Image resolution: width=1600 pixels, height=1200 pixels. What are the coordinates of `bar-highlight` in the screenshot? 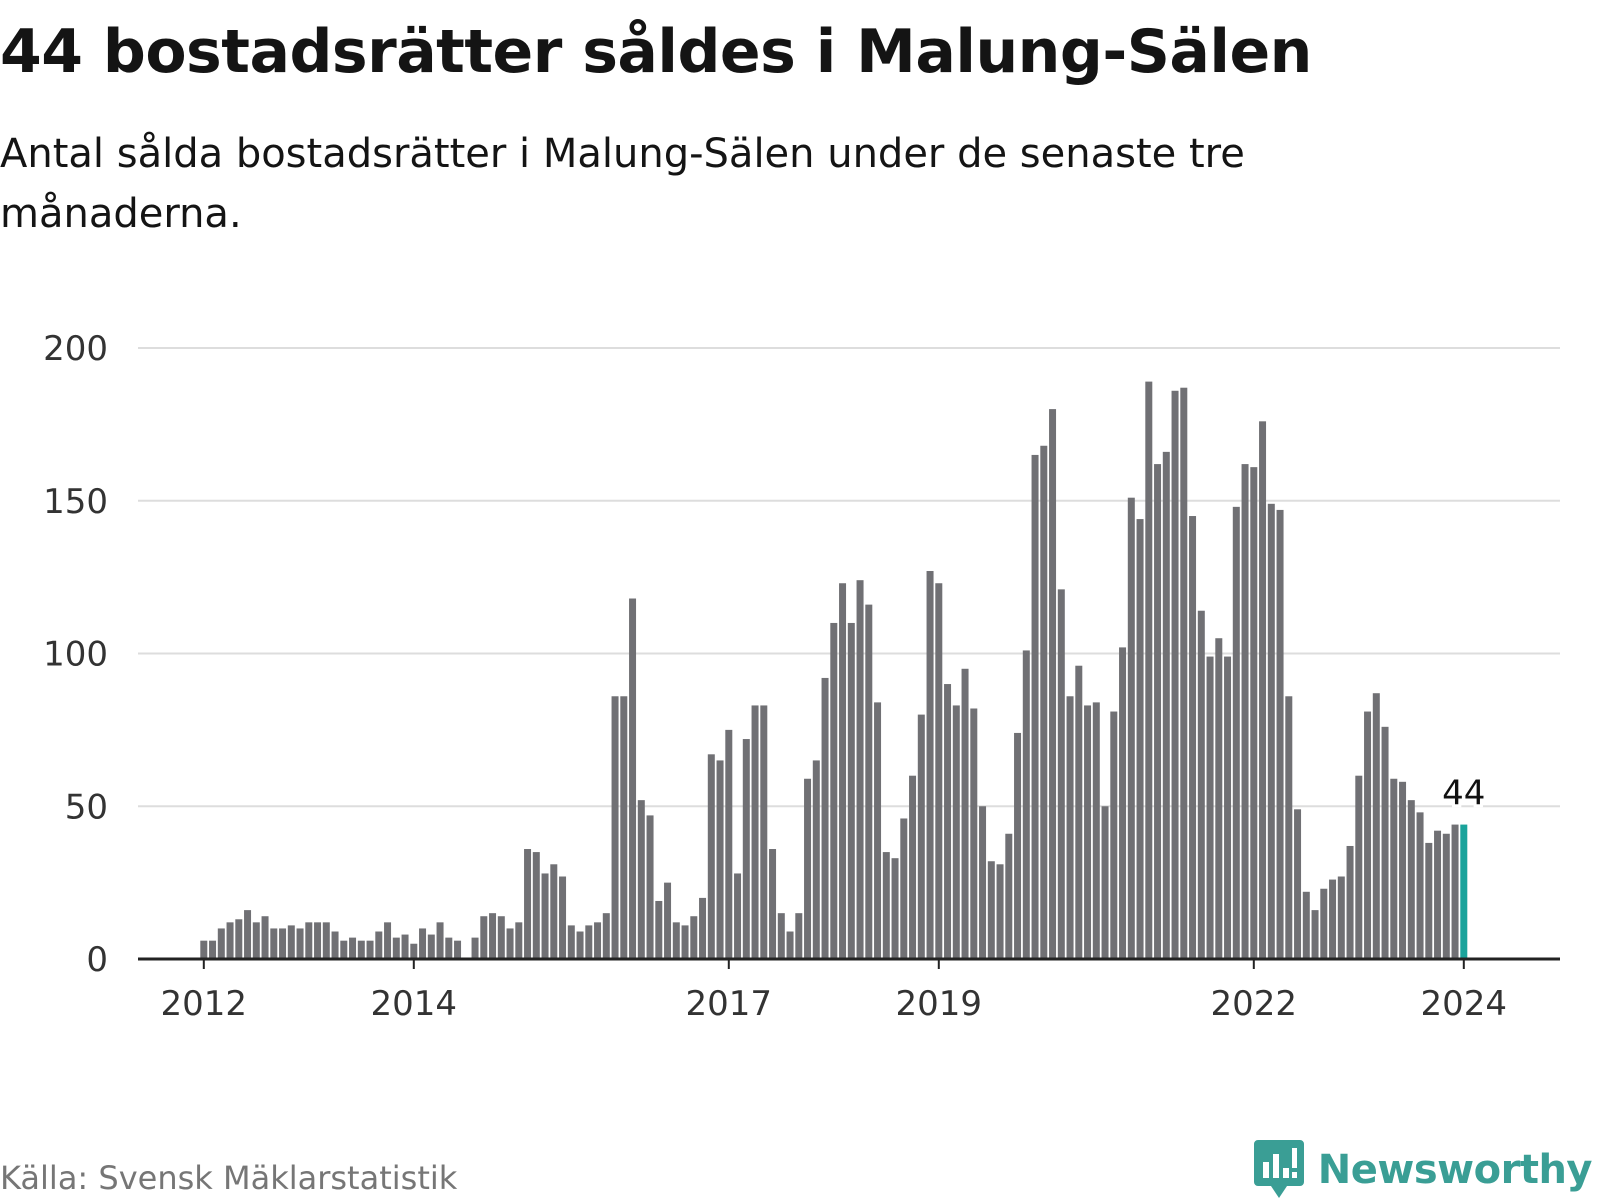 It's located at (1464, 891).